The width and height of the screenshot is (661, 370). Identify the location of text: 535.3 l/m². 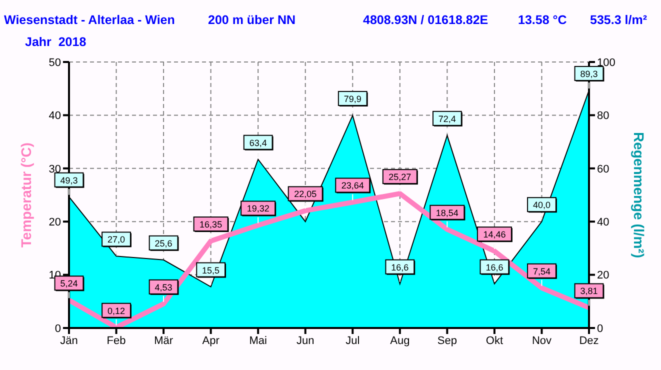
(618, 20).